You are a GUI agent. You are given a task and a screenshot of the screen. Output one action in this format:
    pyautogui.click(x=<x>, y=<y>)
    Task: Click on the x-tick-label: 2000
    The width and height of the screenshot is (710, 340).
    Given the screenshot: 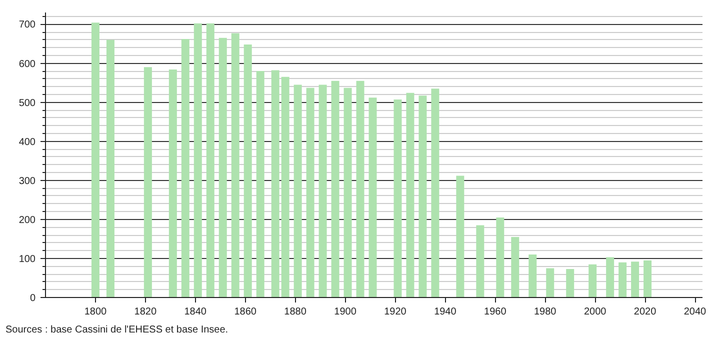 What is the action you would take?
    pyautogui.click(x=595, y=312)
    